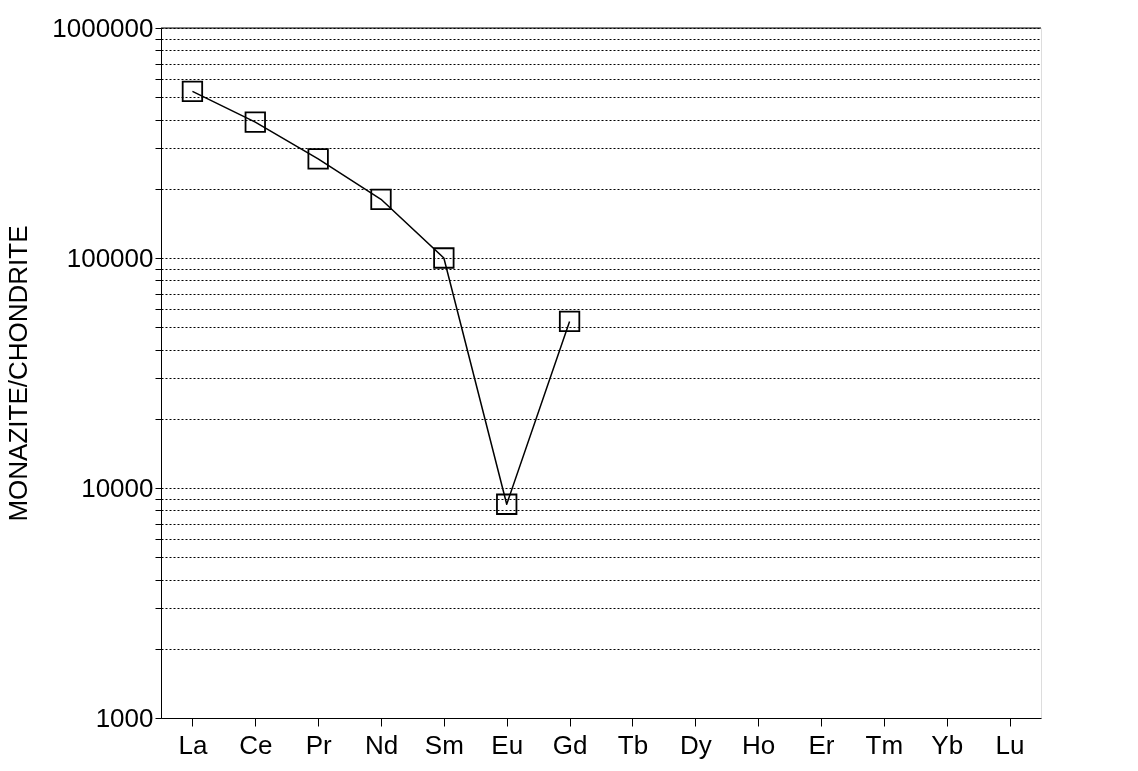 This screenshot has width=1138, height=771. Describe the element at coordinates (759, 744) in the screenshot. I see `x-tick-label: Ho` at that location.